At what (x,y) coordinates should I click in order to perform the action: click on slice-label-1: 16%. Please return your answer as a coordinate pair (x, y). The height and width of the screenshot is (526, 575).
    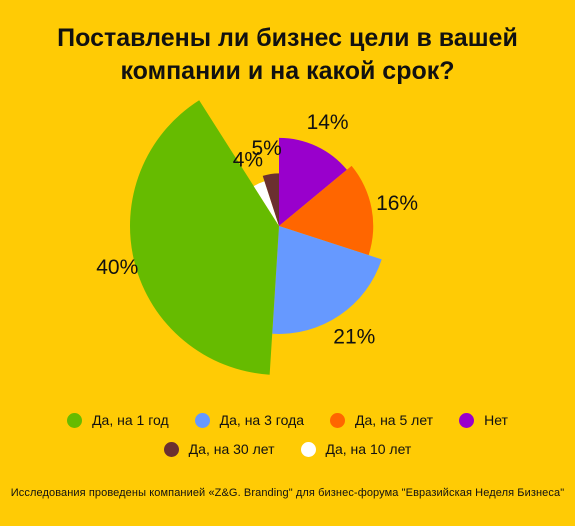
    Looking at the image, I should click on (397, 203).